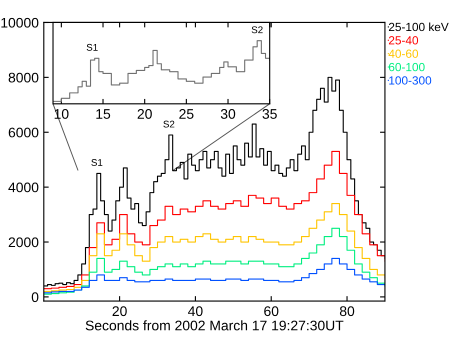 The image size is (461, 346). What do you see at coordinates (35, 297) in the screenshot?
I see `y-tick-label: 0` at bounding box center [35, 297].